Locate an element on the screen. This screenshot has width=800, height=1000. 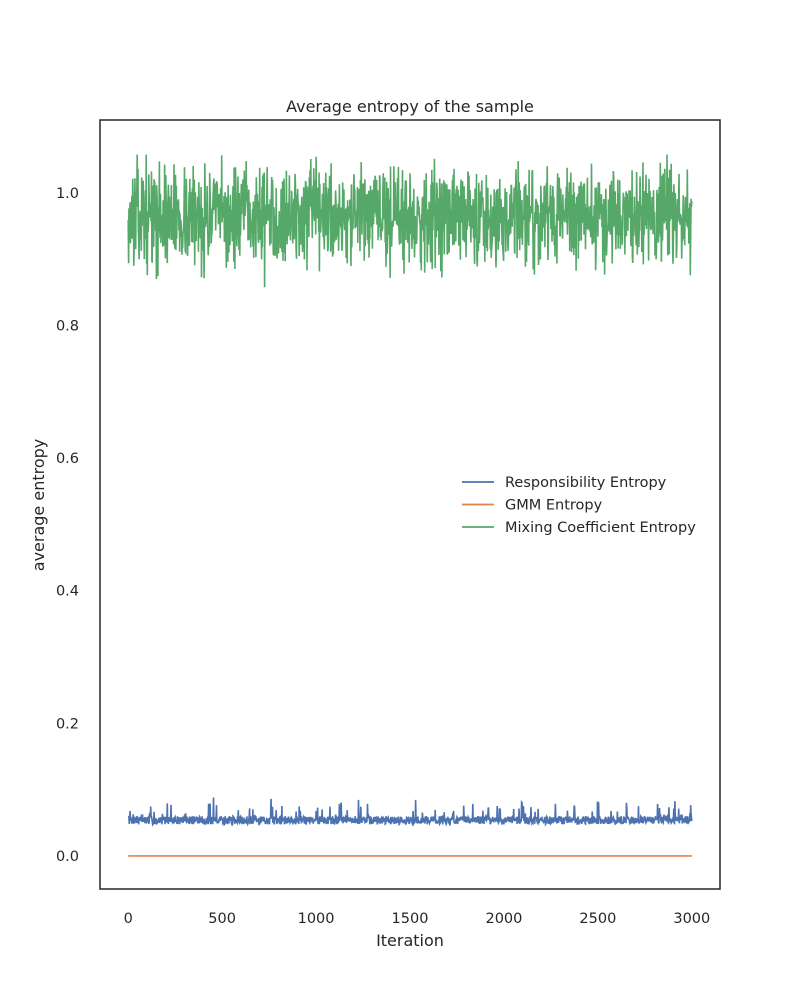
x-tick-label: 500 is located at coordinates (222, 919).